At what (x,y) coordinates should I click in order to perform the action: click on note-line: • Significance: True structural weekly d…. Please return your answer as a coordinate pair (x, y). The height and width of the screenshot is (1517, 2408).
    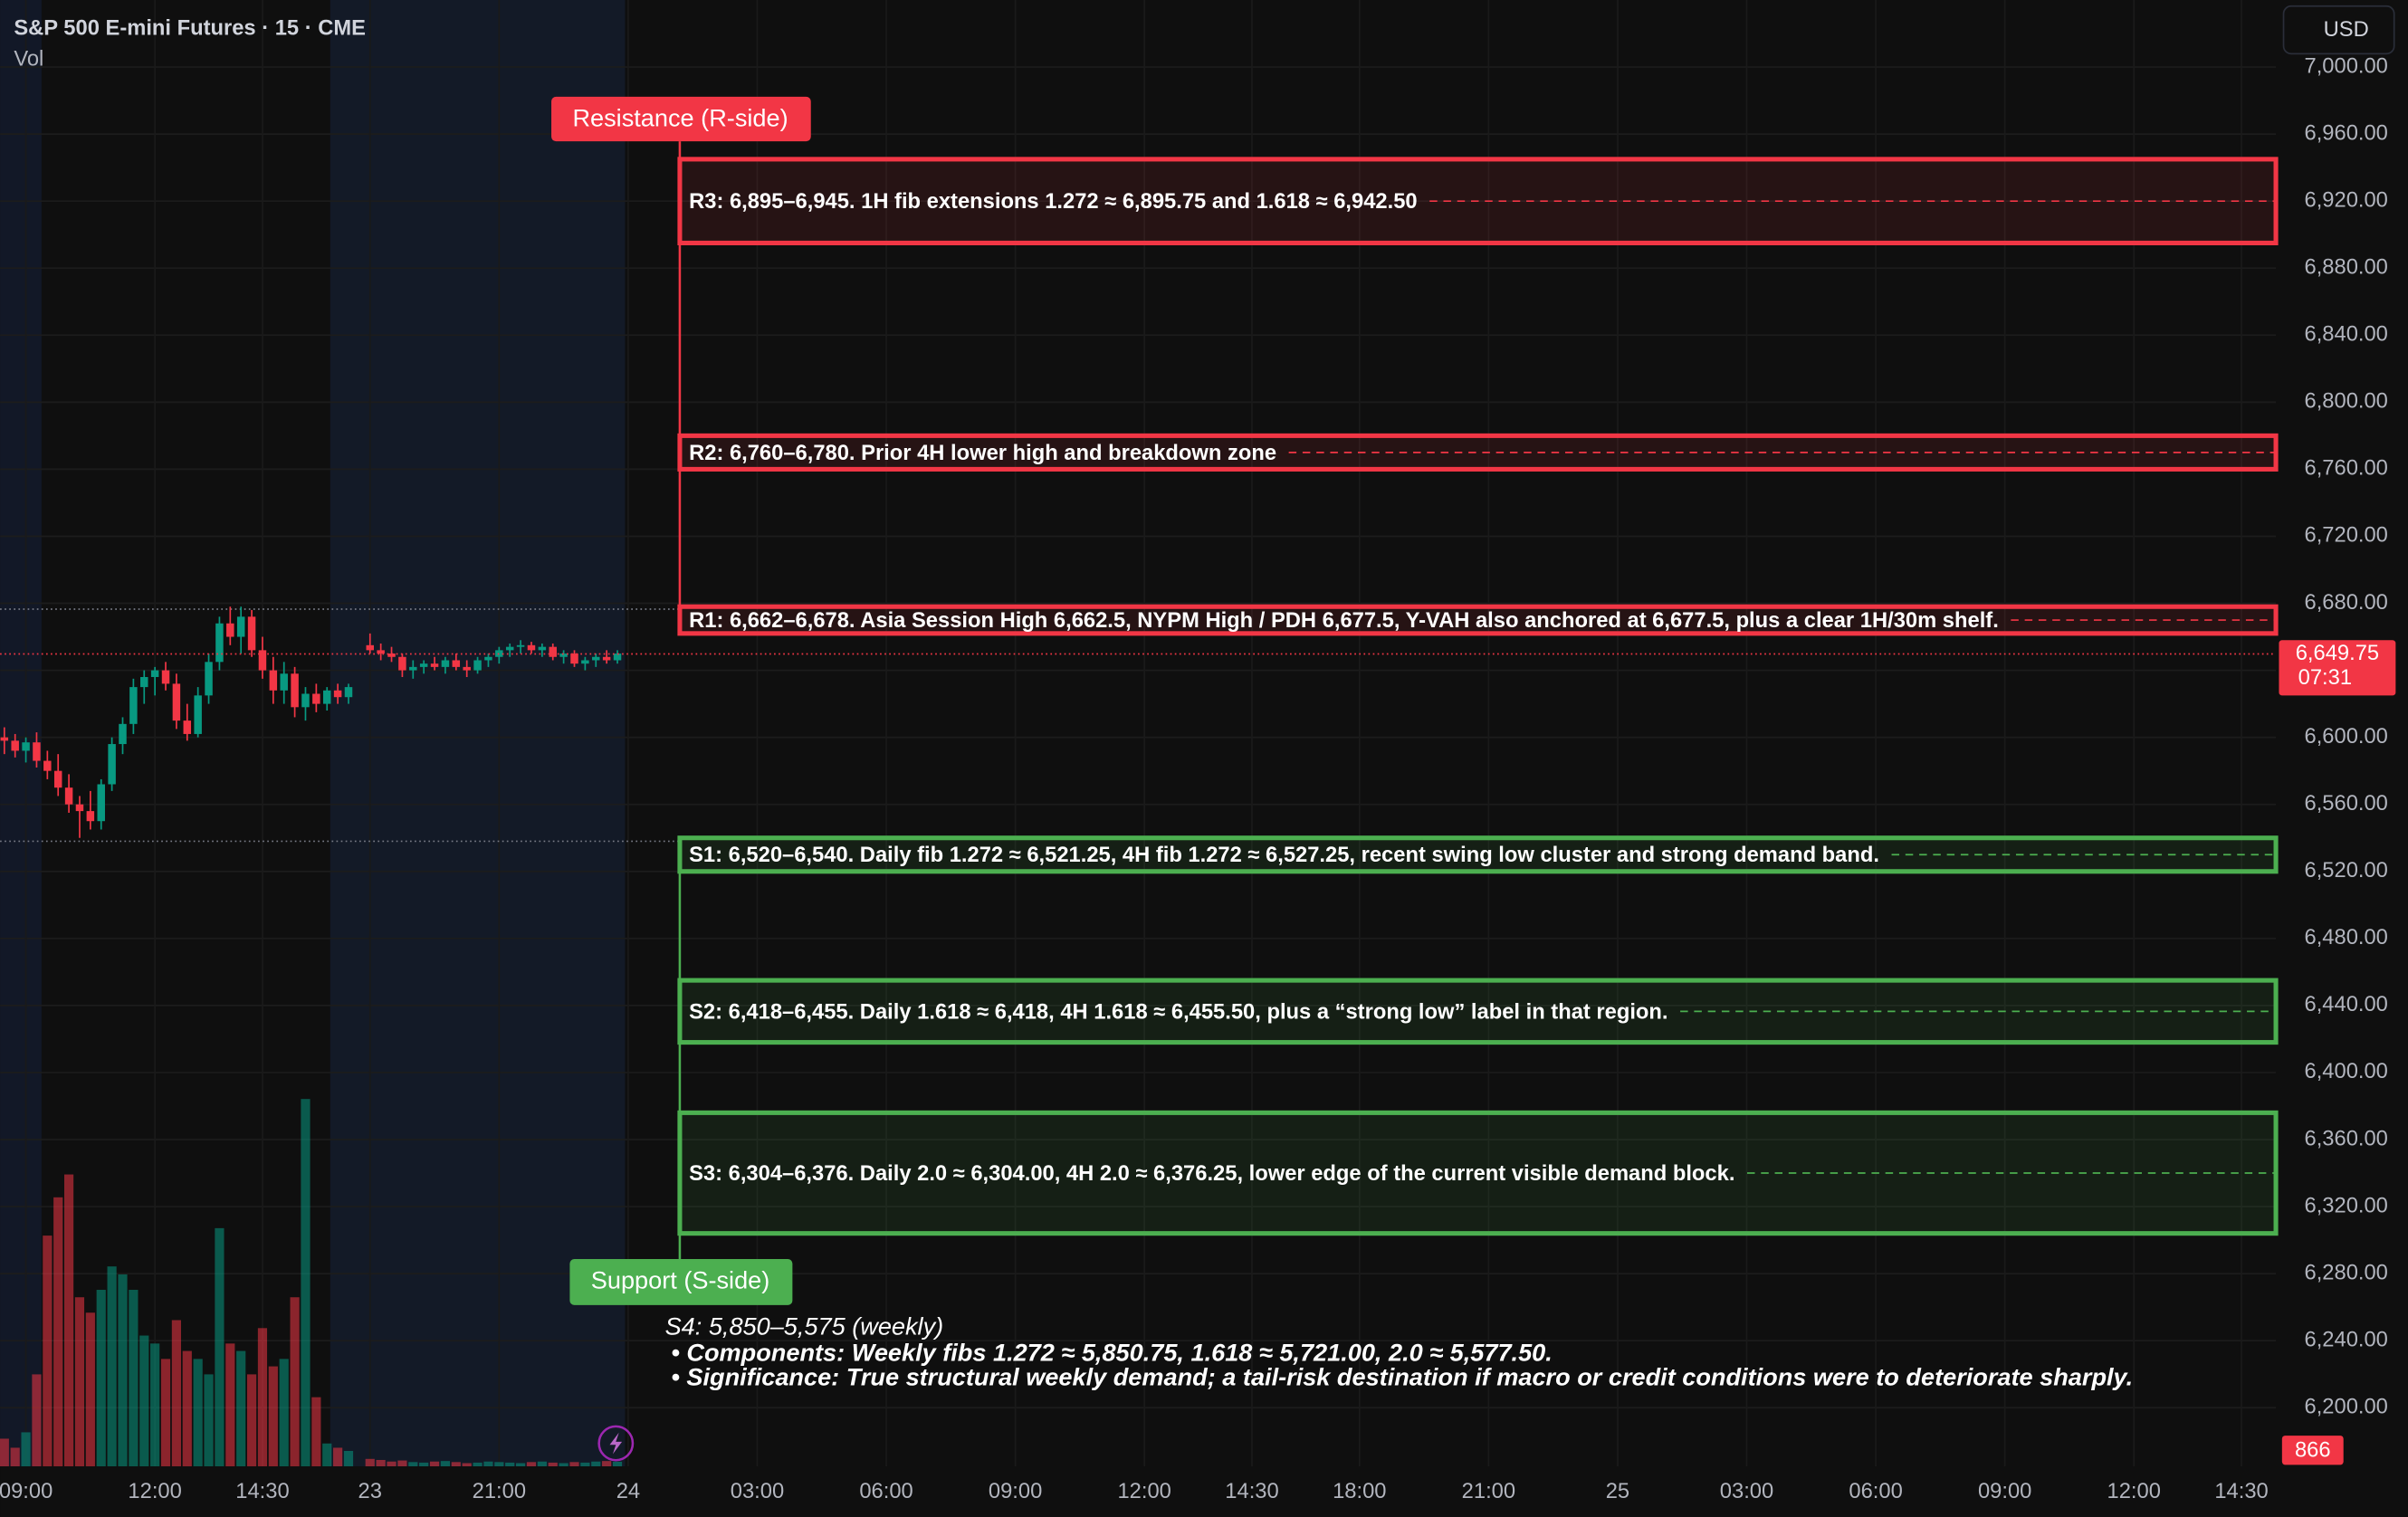
    Looking at the image, I should click on (1402, 1377).